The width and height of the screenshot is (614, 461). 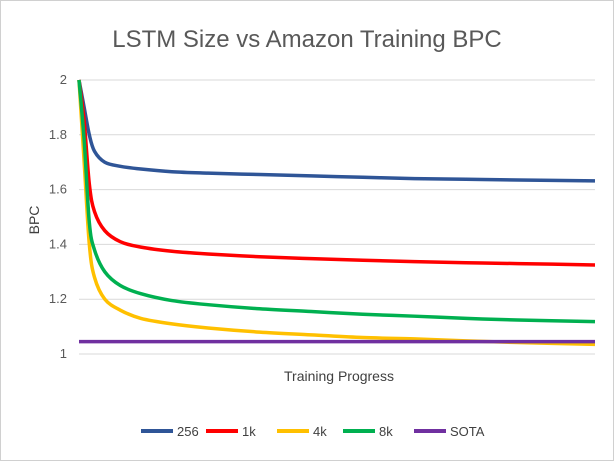 I want to click on legend-label-SOTA: SOTA, so click(x=467, y=431).